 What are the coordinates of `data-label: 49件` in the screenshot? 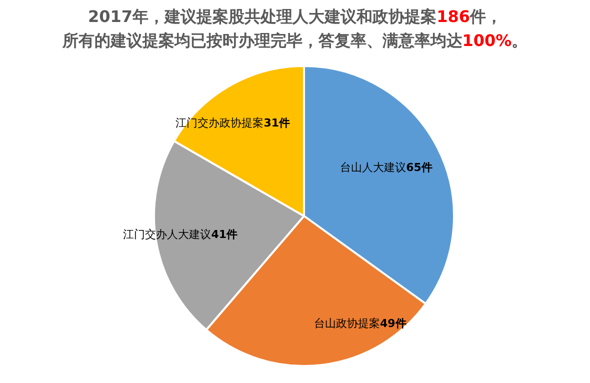 It's located at (393, 323).